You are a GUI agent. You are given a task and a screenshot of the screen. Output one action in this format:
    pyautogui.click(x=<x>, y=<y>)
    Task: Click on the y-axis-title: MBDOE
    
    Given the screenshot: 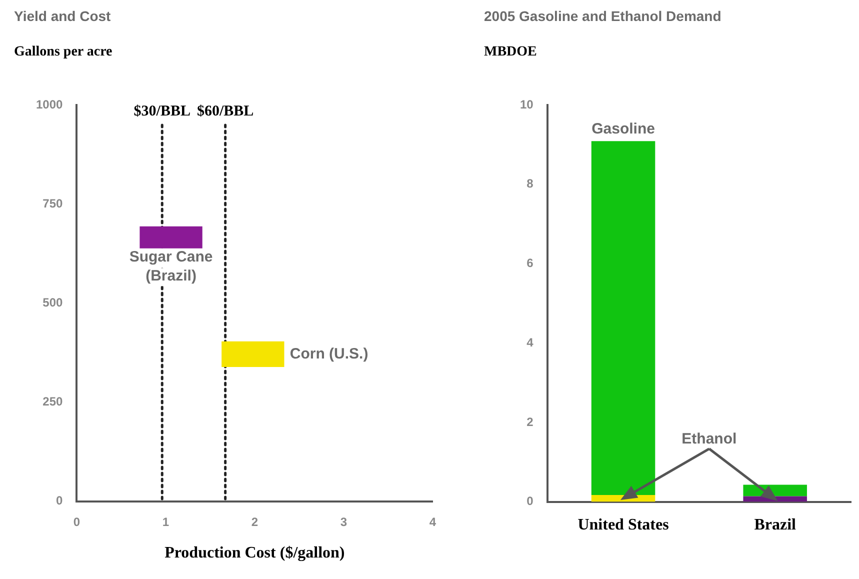 What is the action you would take?
    pyautogui.click(x=510, y=52)
    